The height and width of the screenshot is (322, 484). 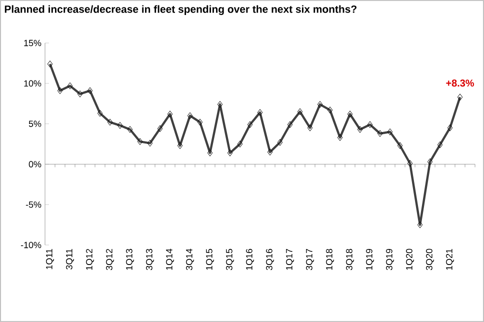 What do you see at coordinates (190, 259) in the screenshot?
I see `x-tick-label: 3Q14` at bounding box center [190, 259].